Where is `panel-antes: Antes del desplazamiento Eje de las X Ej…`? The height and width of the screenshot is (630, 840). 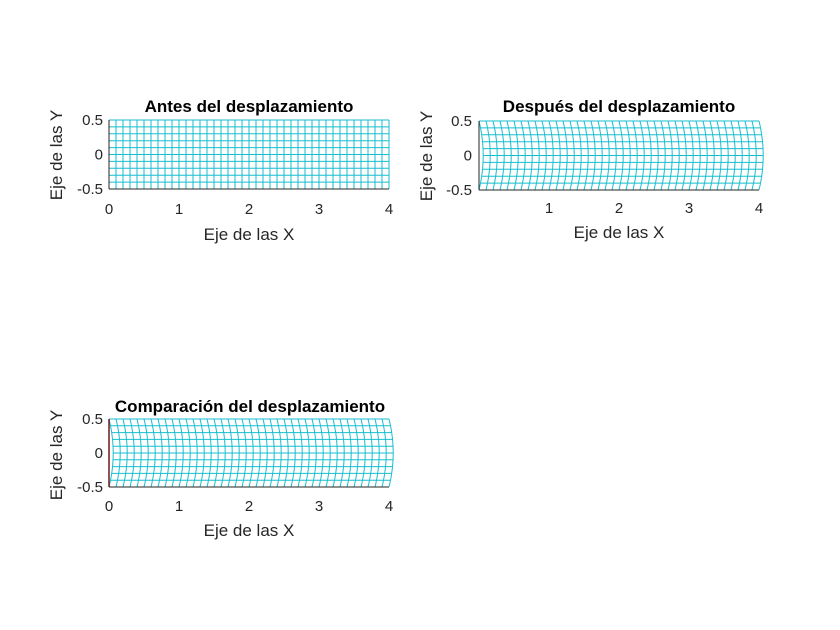 panel-antes: Antes del desplazamiento Eje de las X Ej… is located at coordinates (220, 170).